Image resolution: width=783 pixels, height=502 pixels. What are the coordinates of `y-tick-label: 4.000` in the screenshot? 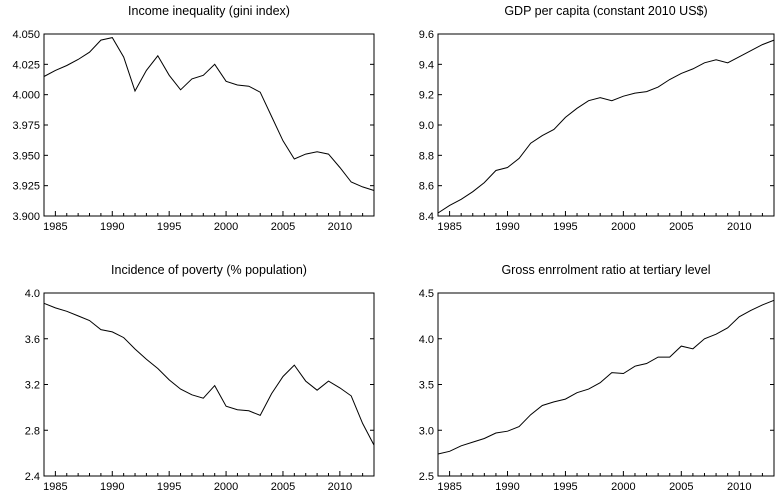 It's located at (26, 96).